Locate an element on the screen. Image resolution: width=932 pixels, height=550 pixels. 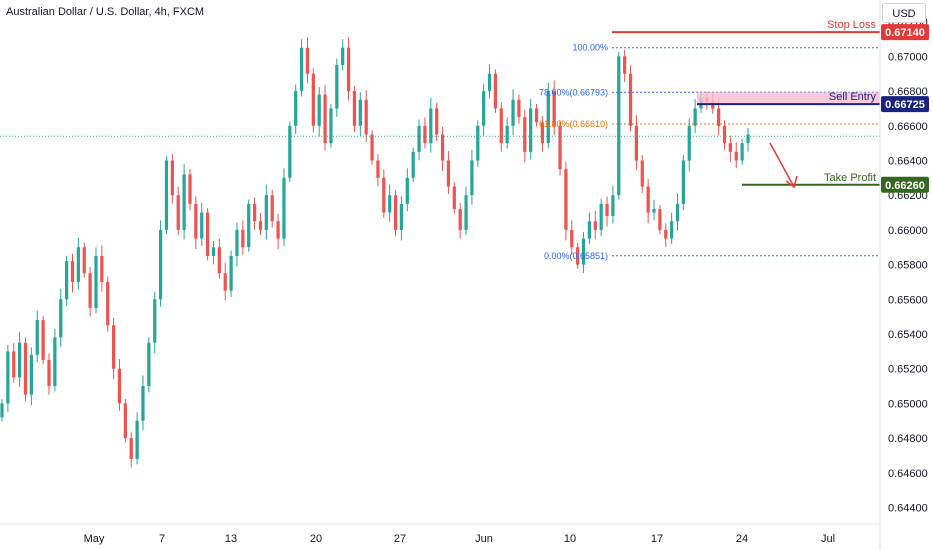
y-tick-label: 0.64800 is located at coordinates (908, 439).